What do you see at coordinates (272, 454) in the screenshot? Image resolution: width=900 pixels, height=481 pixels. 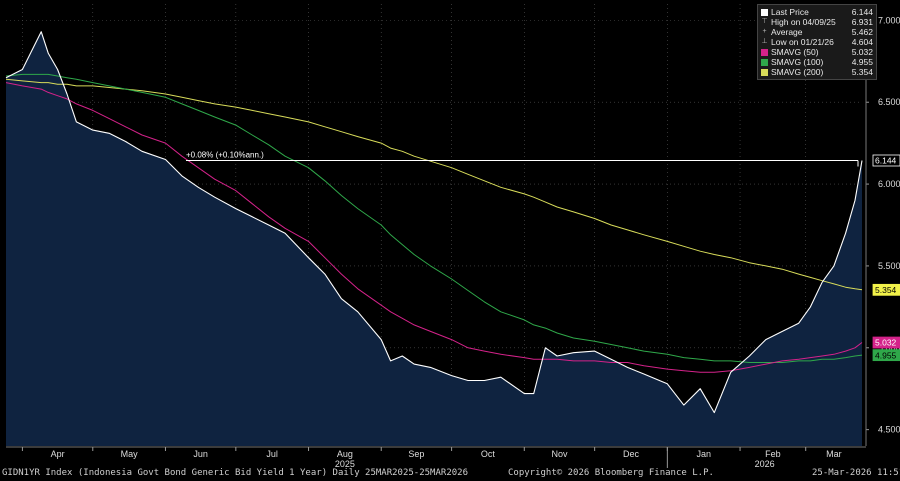 I see `x-tick-label: Jul` at bounding box center [272, 454].